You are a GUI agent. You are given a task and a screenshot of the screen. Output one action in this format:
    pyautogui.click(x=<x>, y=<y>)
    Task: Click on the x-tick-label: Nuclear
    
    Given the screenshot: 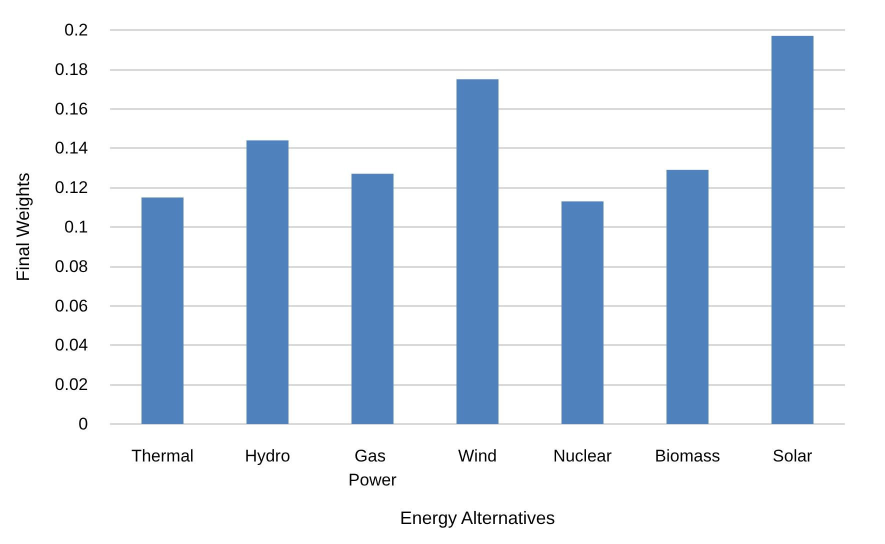 What is the action you would take?
    pyautogui.click(x=582, y=456)
    